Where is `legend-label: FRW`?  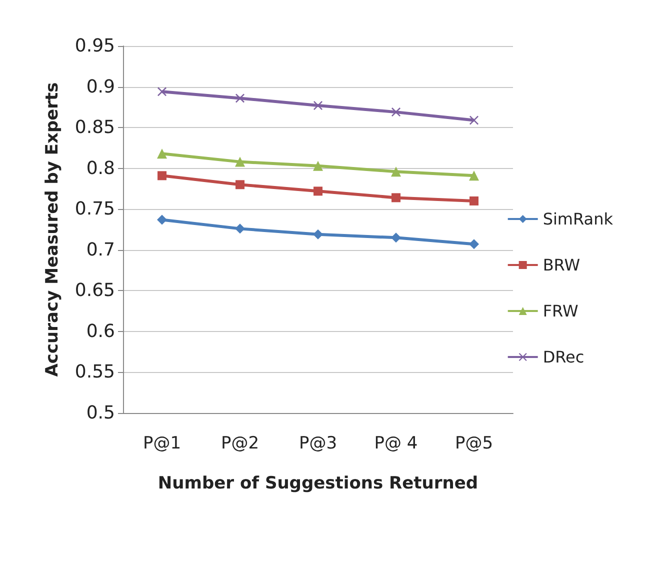
legend-label: FRW is located at coordinates (560, 311).